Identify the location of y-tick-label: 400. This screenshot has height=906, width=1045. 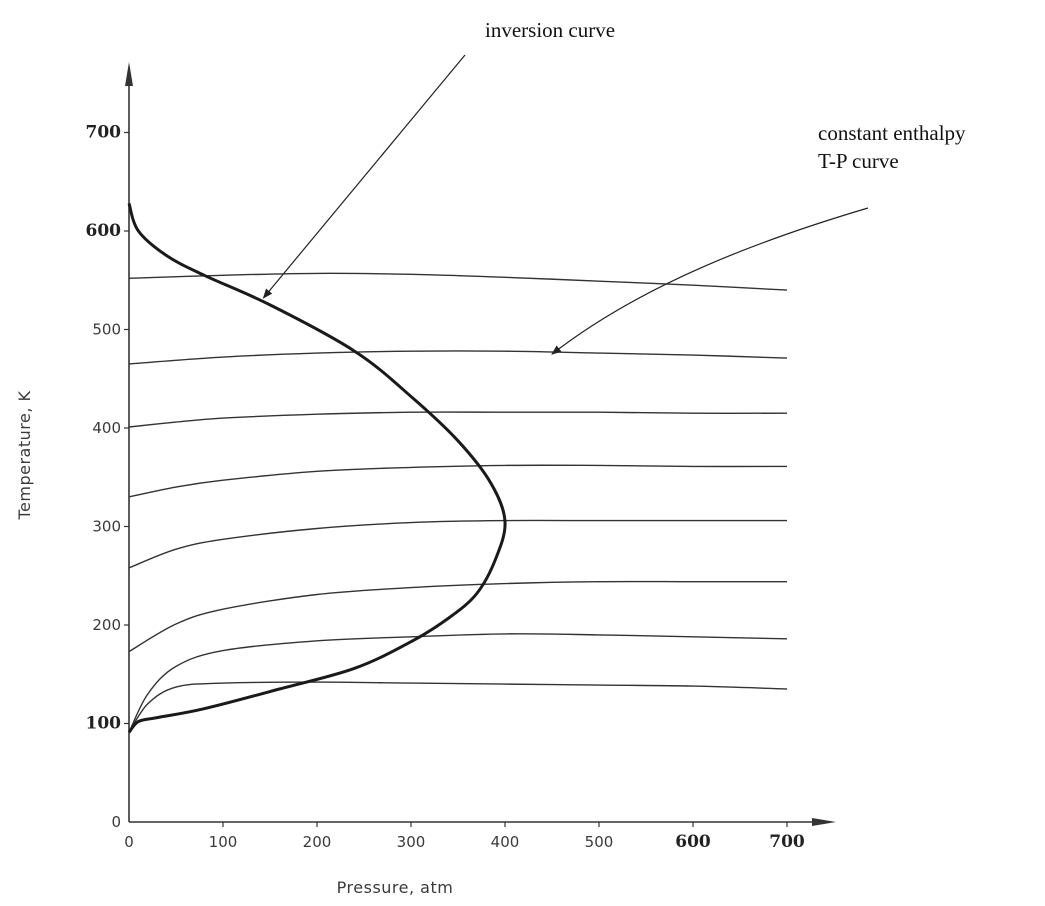
(106, 428).